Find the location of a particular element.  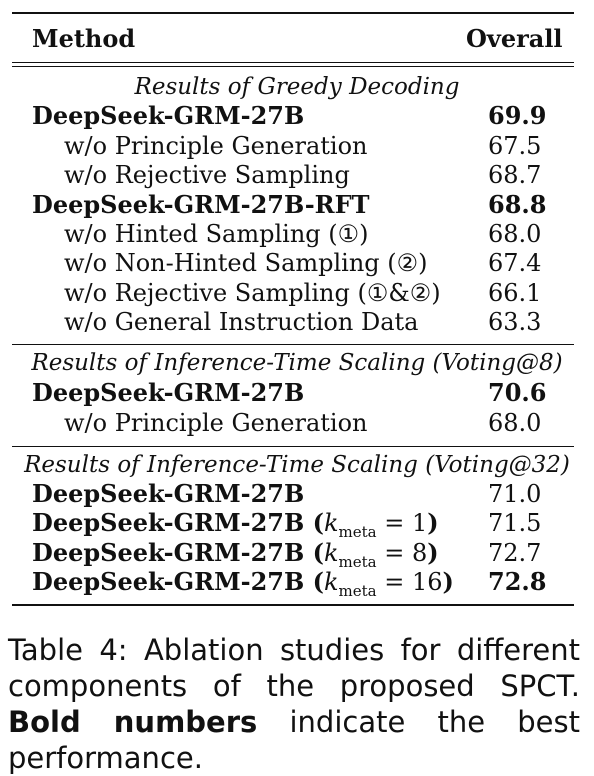

table-row: DeepSeek-GRM-27B (kmeta = 8) 72.7 is located at coordinates (297, 554).